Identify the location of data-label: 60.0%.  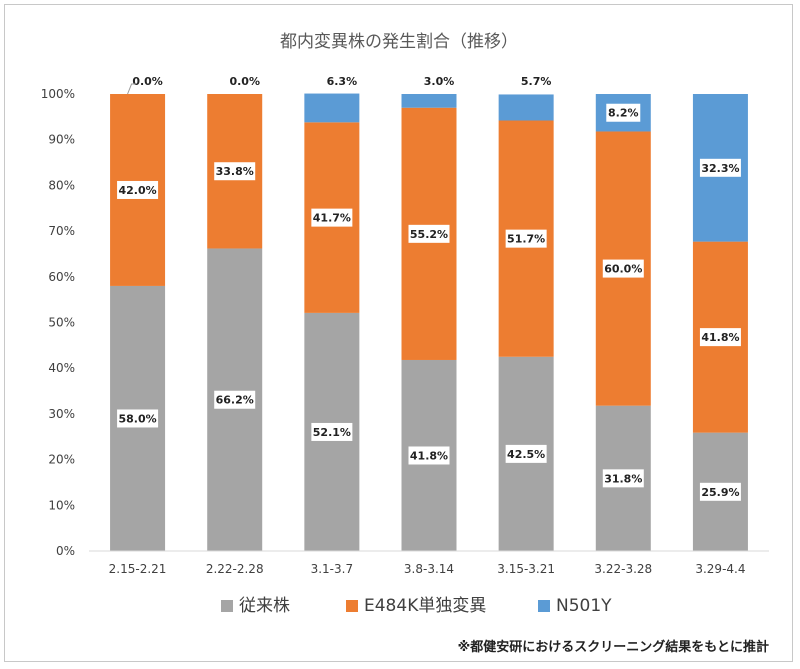
(623, 269).